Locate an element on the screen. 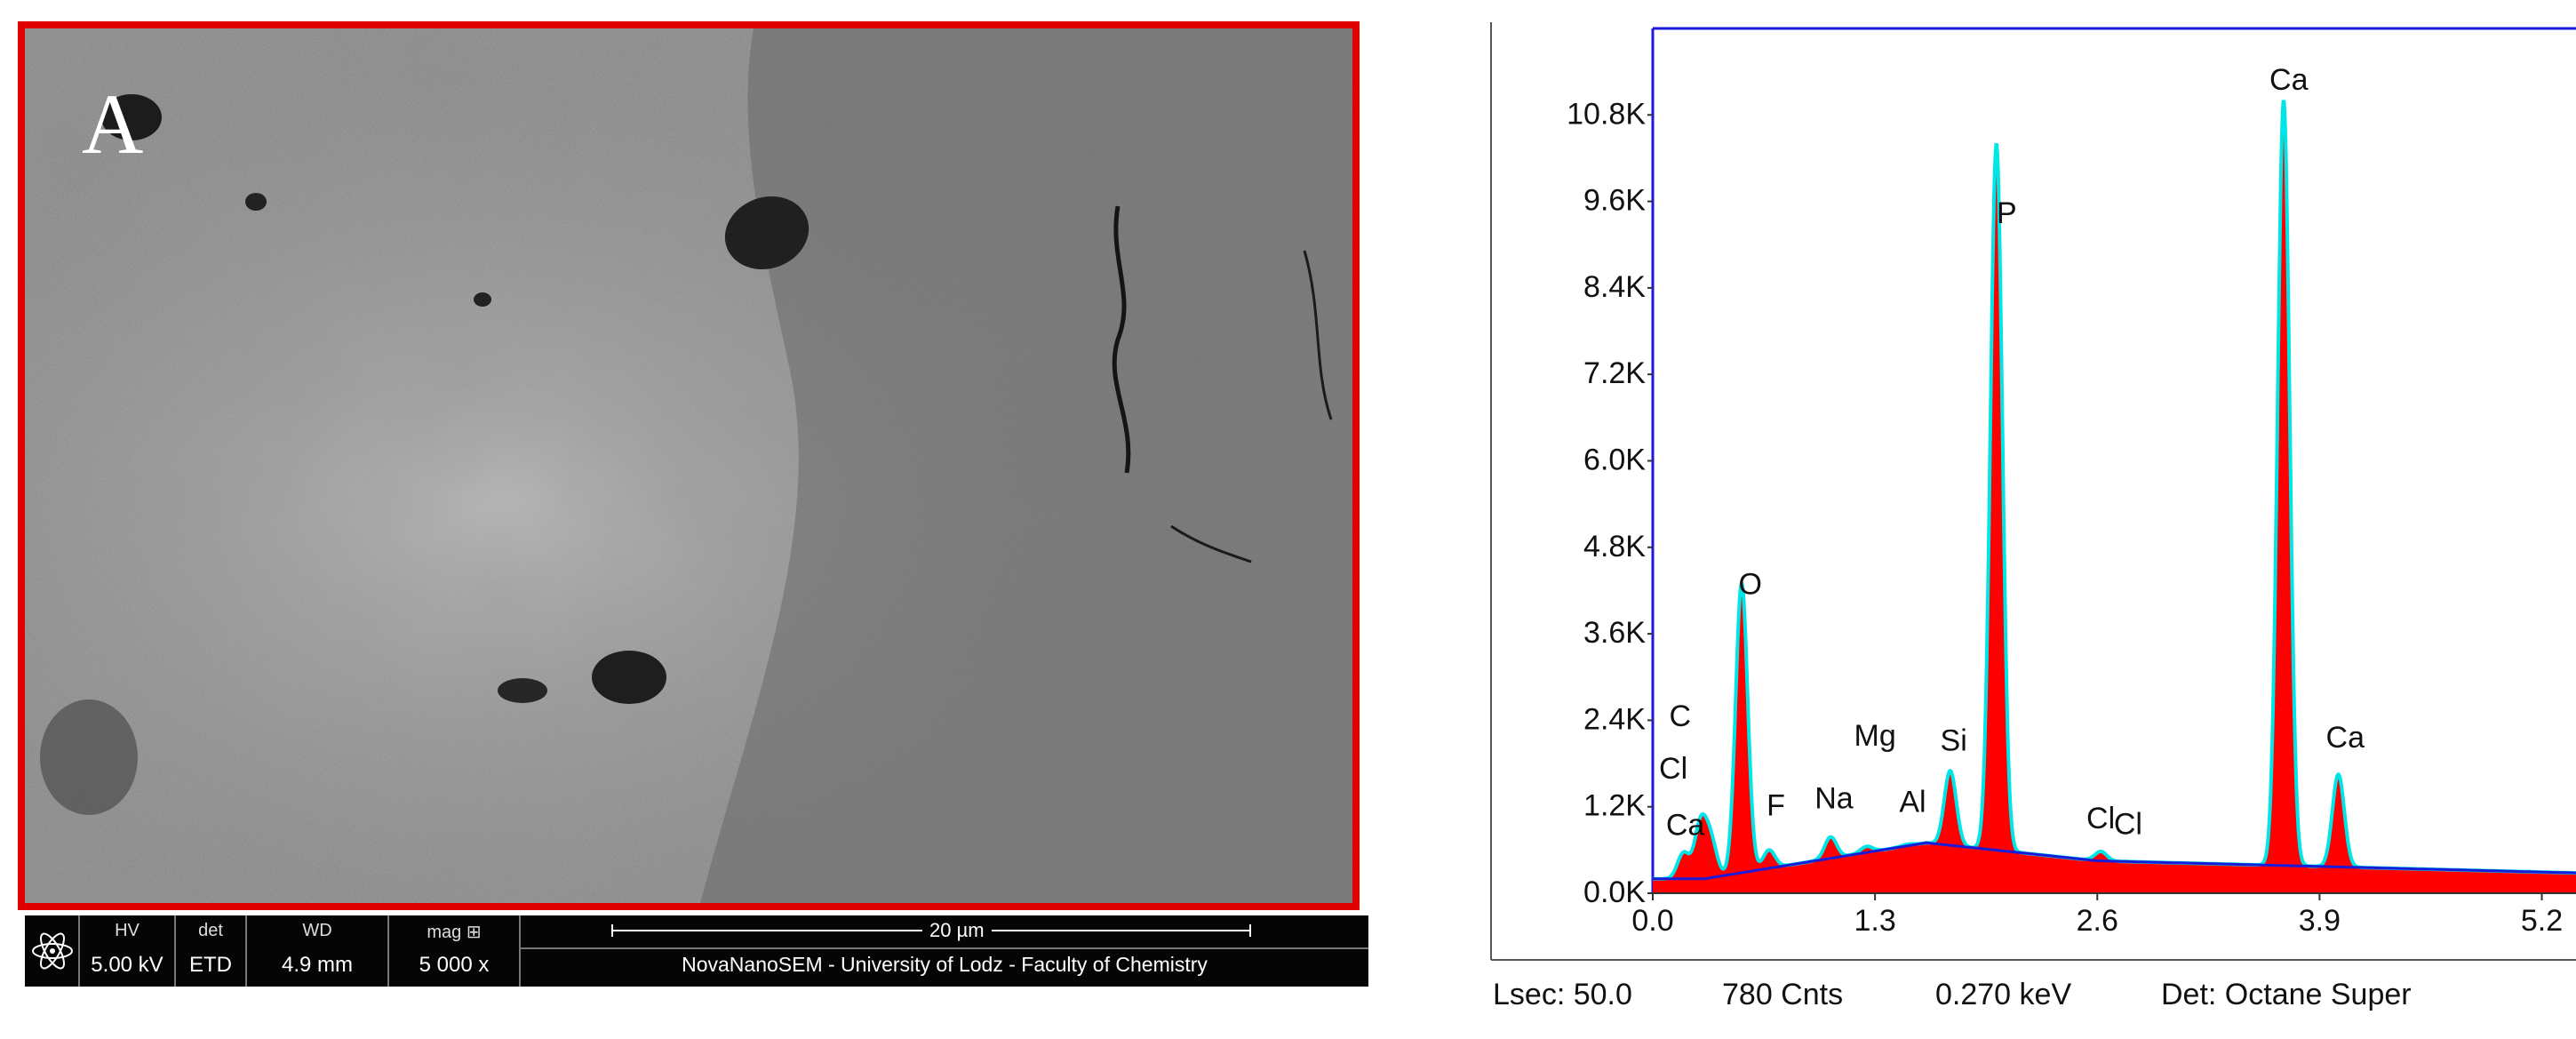 The height and width of the screenshot is (1039, 2576). x-tick-label: 5.2 is located at coordinates (2542, 921).